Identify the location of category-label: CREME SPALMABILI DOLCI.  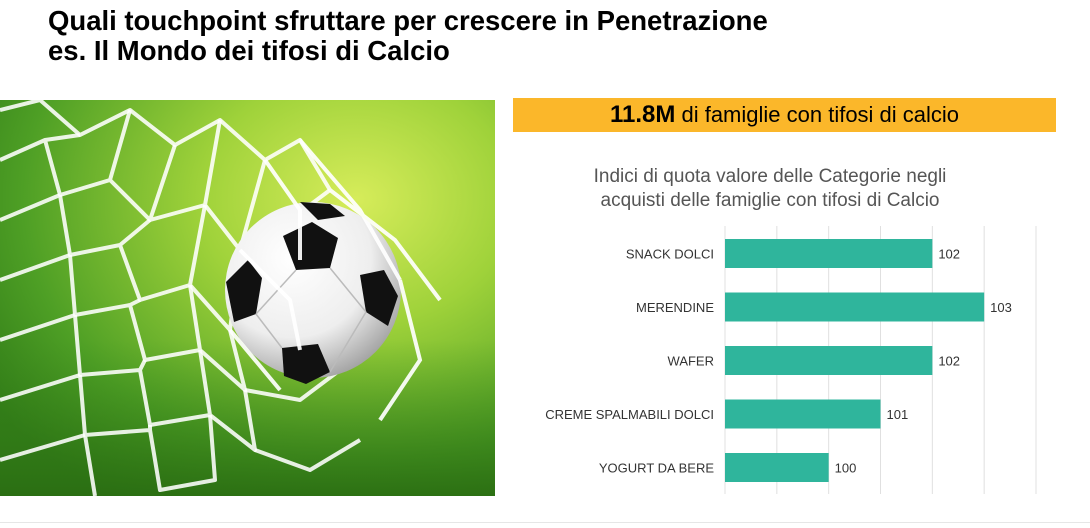
(629, 414).